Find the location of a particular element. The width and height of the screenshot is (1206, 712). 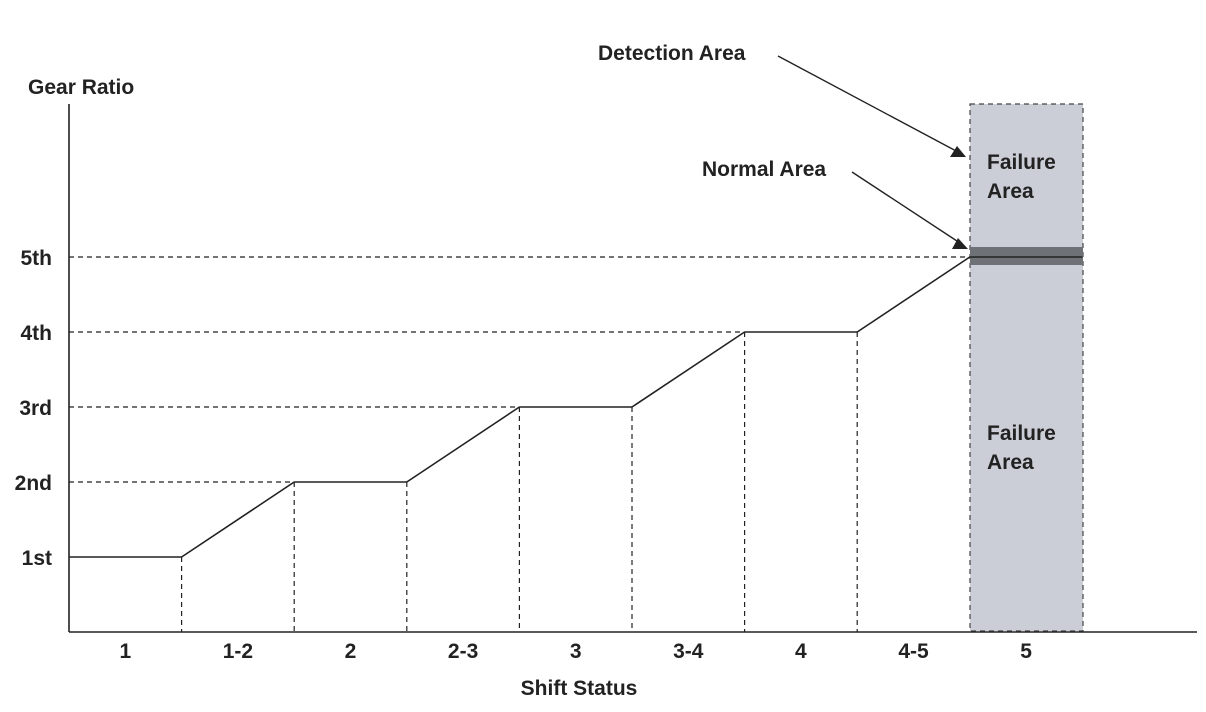

failure-upper-line-2: Area is located at coordinates (1010, 191).